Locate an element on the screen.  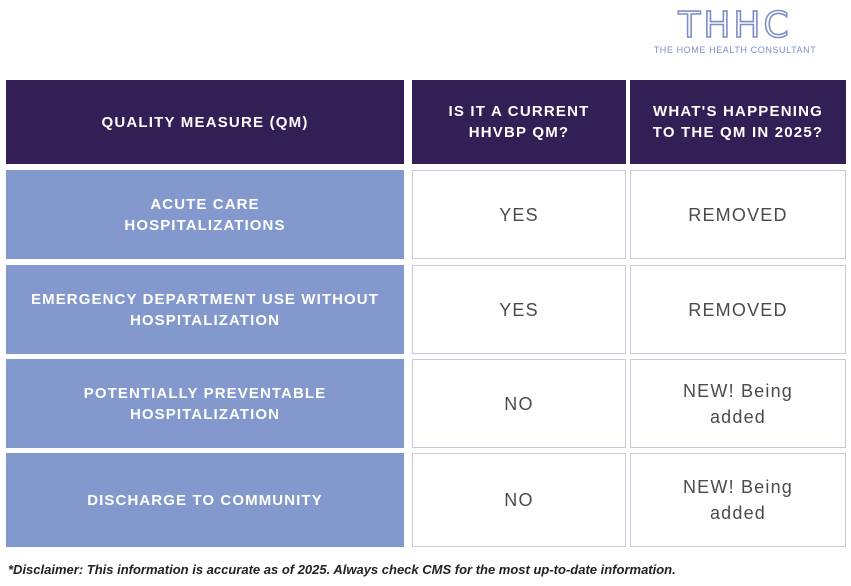
thhc-logo: THHC THE HOME HEALTH CONSULTANT is located at coordinates (735, 30).